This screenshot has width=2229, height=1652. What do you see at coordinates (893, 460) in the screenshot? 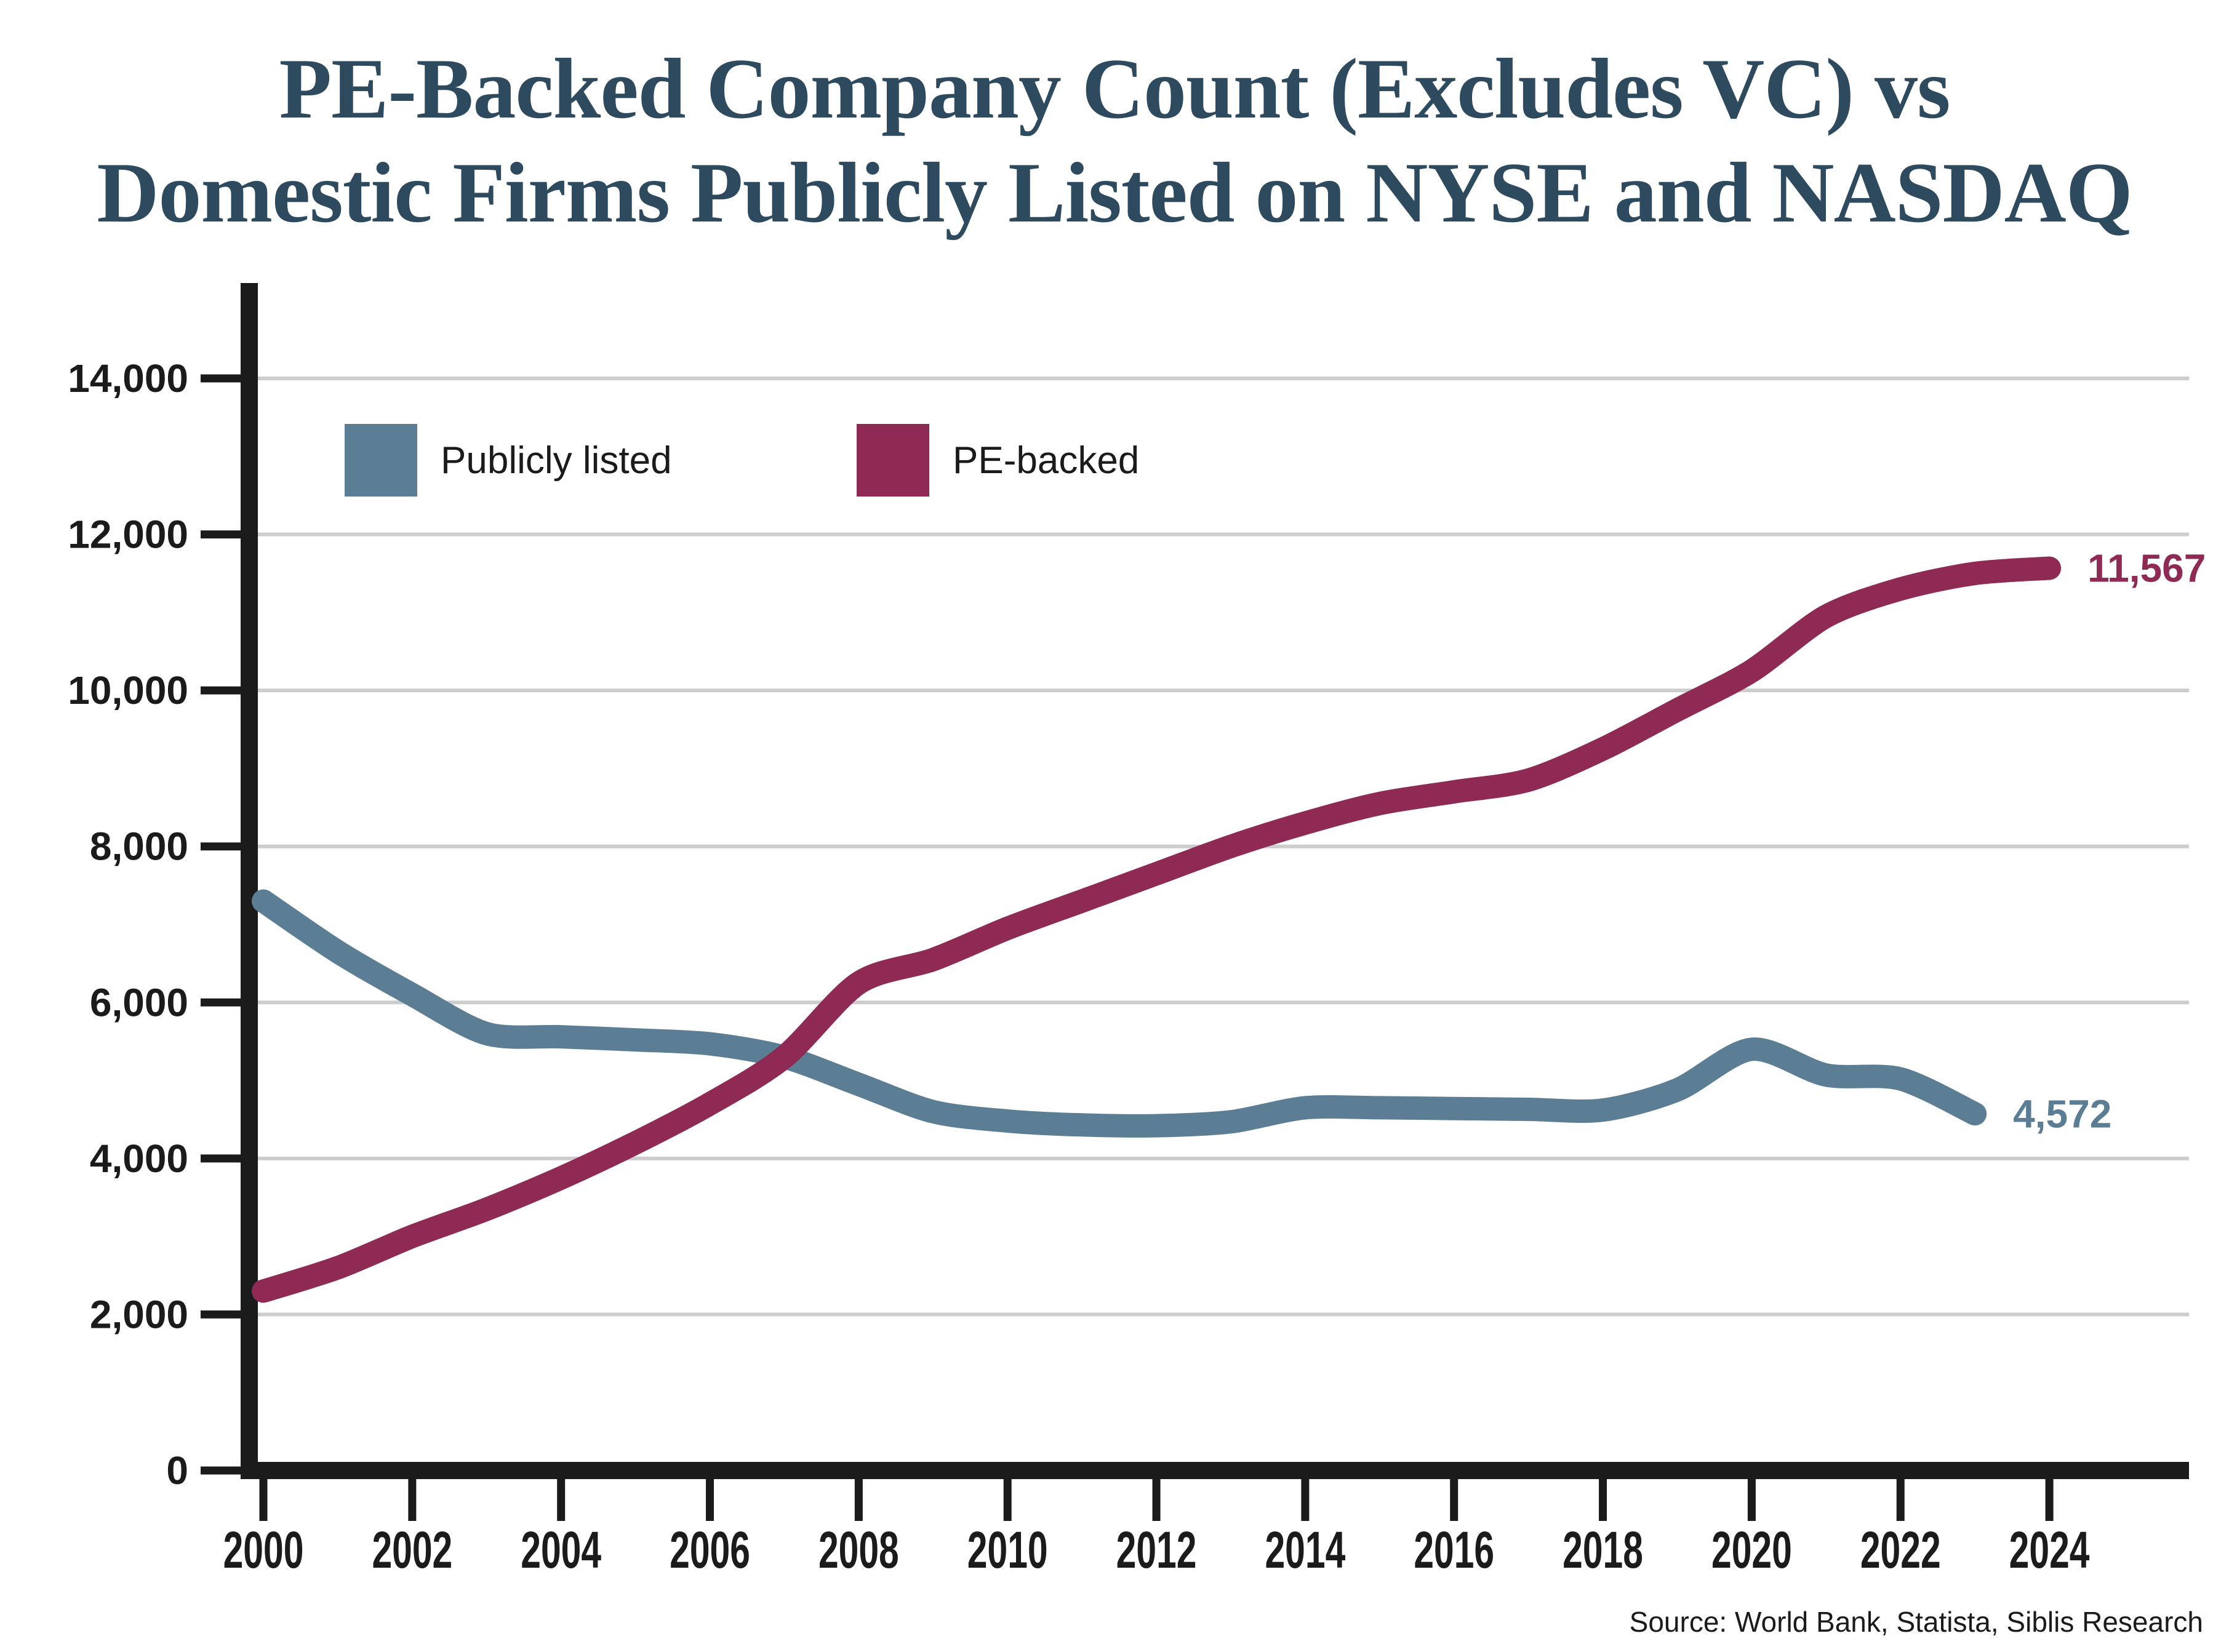
I see `pe-backed-swatch-icon` at bounding box center [893, 460].